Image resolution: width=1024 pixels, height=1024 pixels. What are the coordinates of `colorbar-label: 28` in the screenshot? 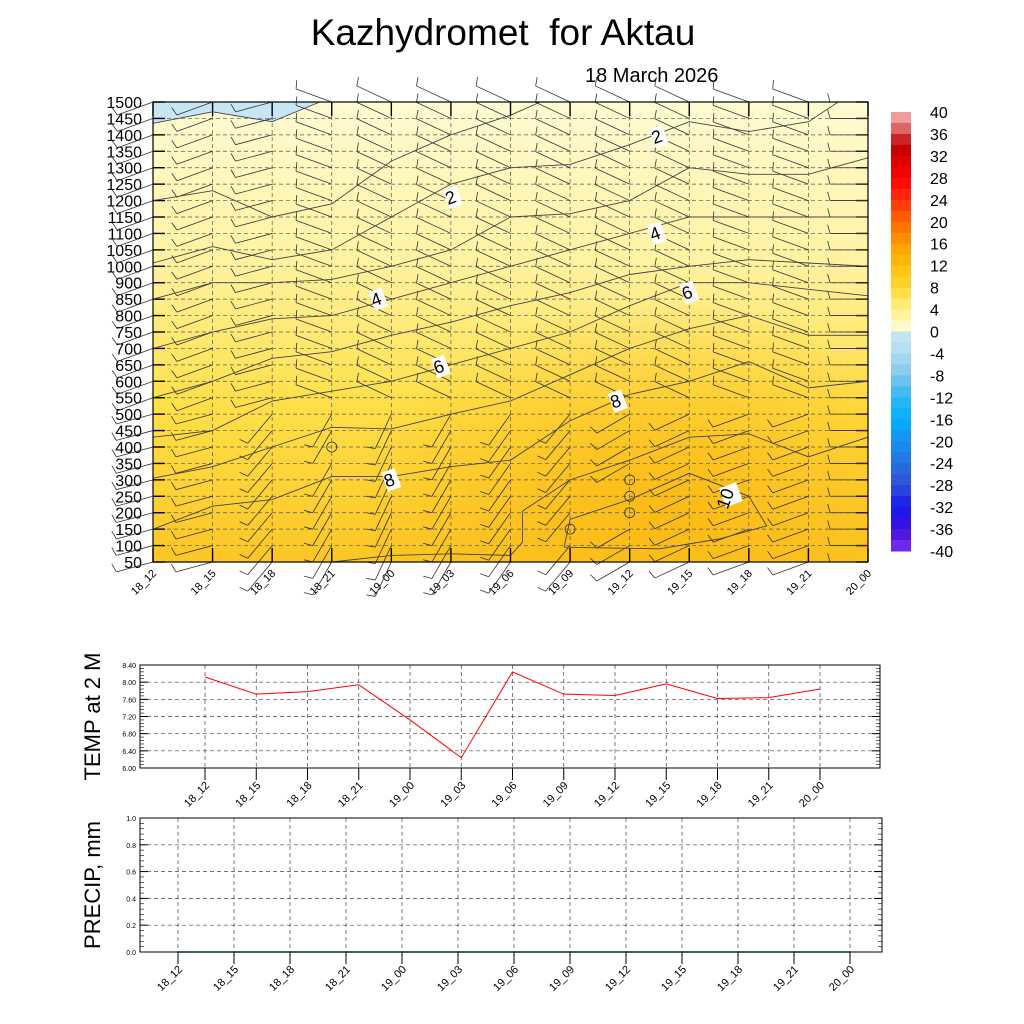 It's located at (939, 179).